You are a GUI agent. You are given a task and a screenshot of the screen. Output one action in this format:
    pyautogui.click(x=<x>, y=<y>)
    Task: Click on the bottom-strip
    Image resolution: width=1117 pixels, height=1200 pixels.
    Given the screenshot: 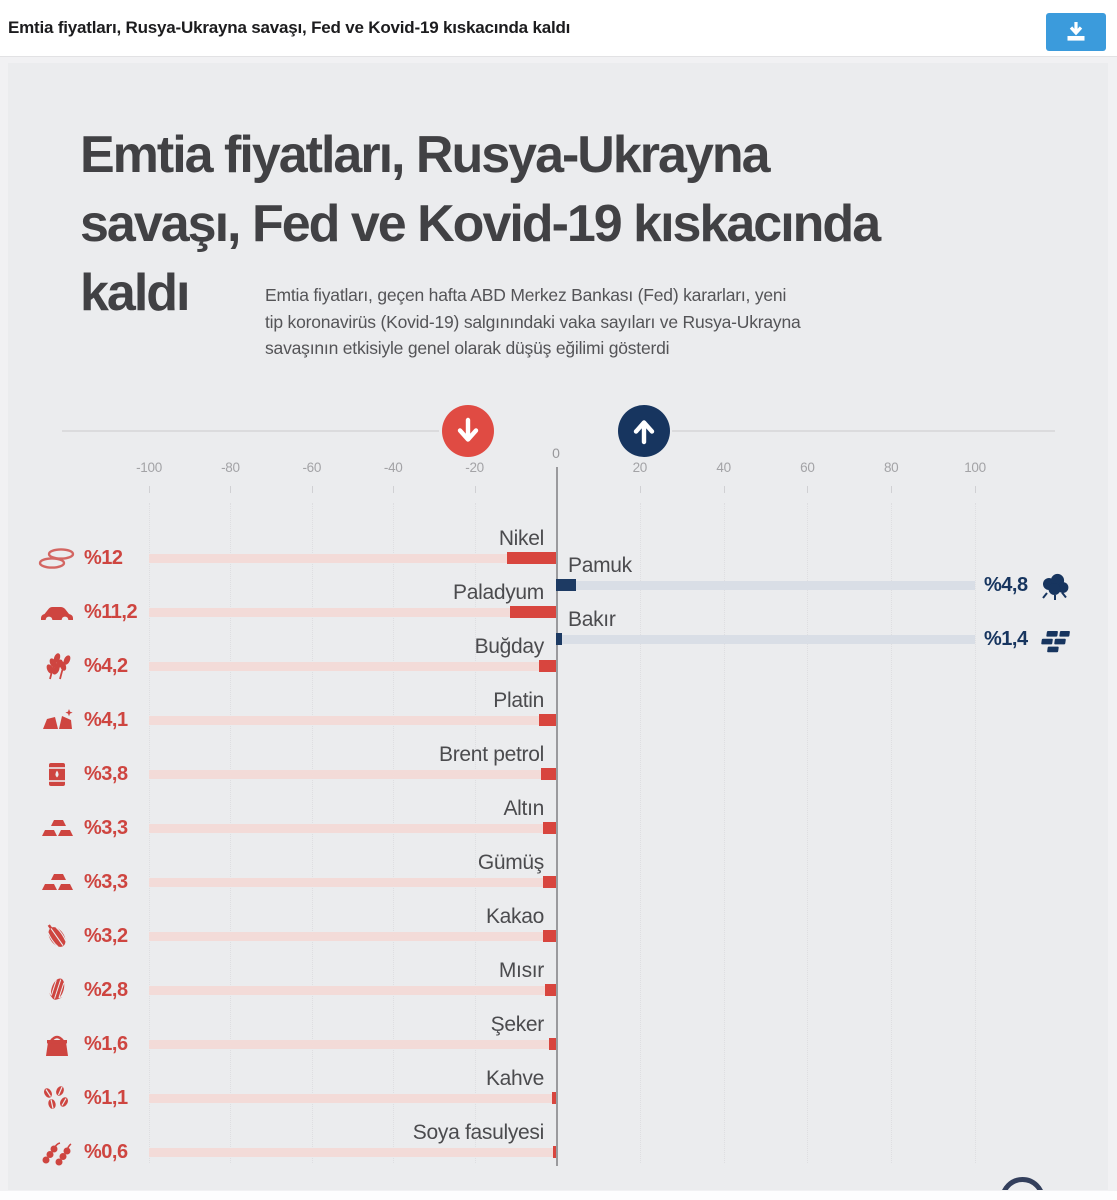 What is the action you would take?
    pyautogui.click(x=558, y=1195)
    